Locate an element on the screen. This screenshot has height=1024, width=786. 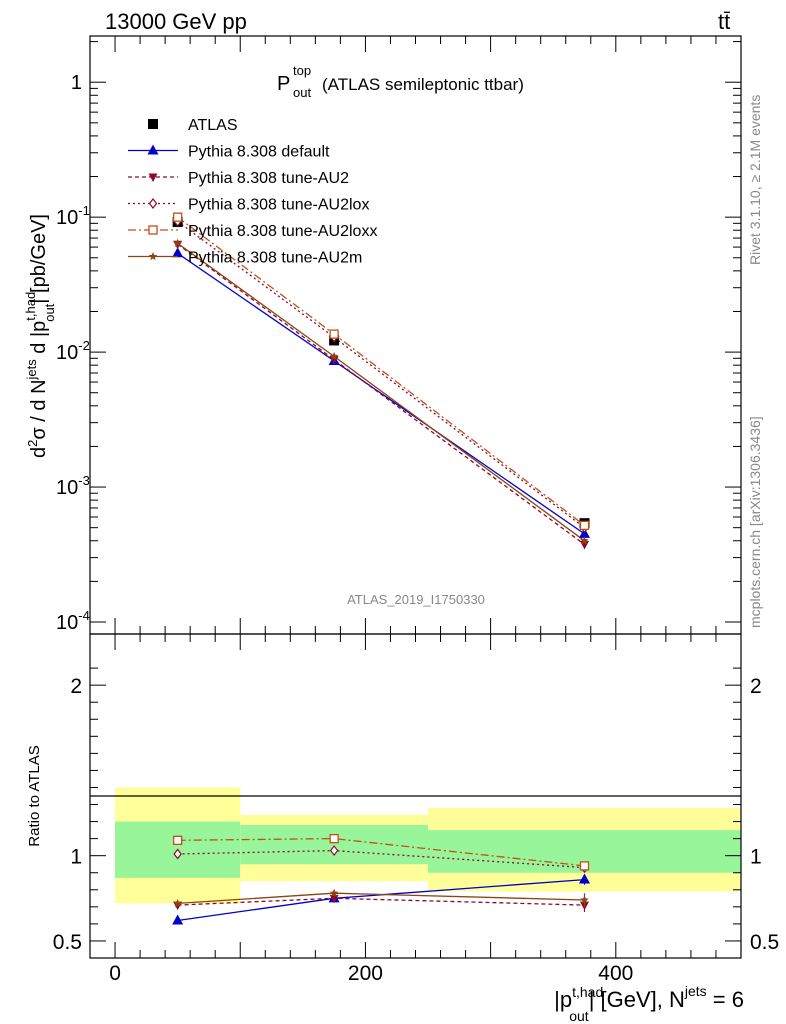
ratio-y-tick-label-right: 0.5 is located at coordinates (764, 942).